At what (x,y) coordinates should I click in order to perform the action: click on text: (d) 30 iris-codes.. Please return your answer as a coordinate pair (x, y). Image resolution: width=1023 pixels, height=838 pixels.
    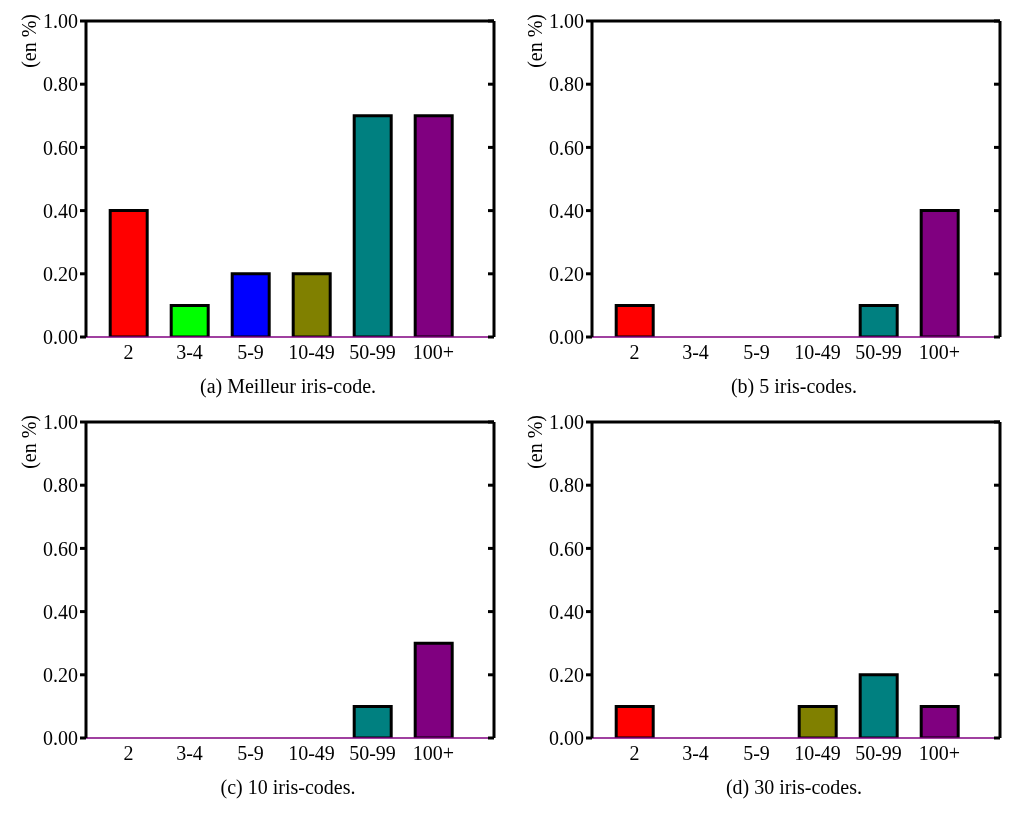
    Looking at the image, I should click on (794, 788).